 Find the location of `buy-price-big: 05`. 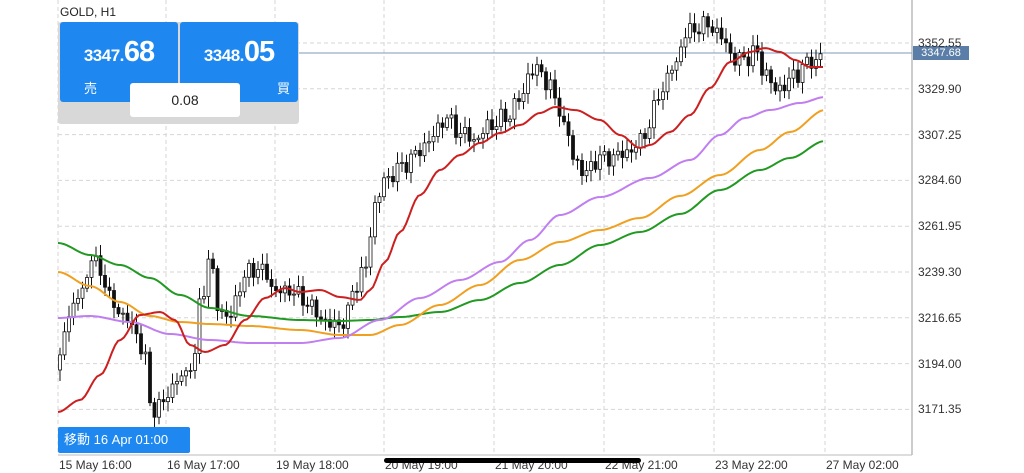

buy-price-big: 05 is located at coordinates (259, 52).